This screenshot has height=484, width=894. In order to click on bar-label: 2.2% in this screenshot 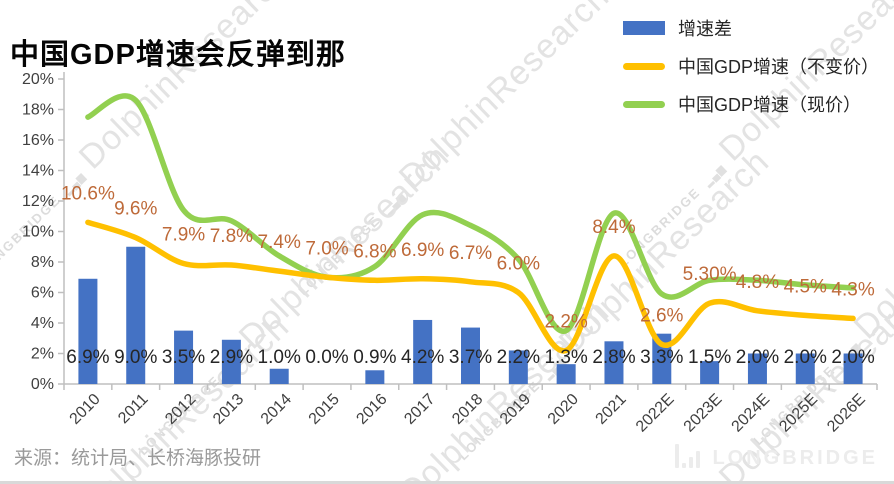, I will do `click(518, 357)`.